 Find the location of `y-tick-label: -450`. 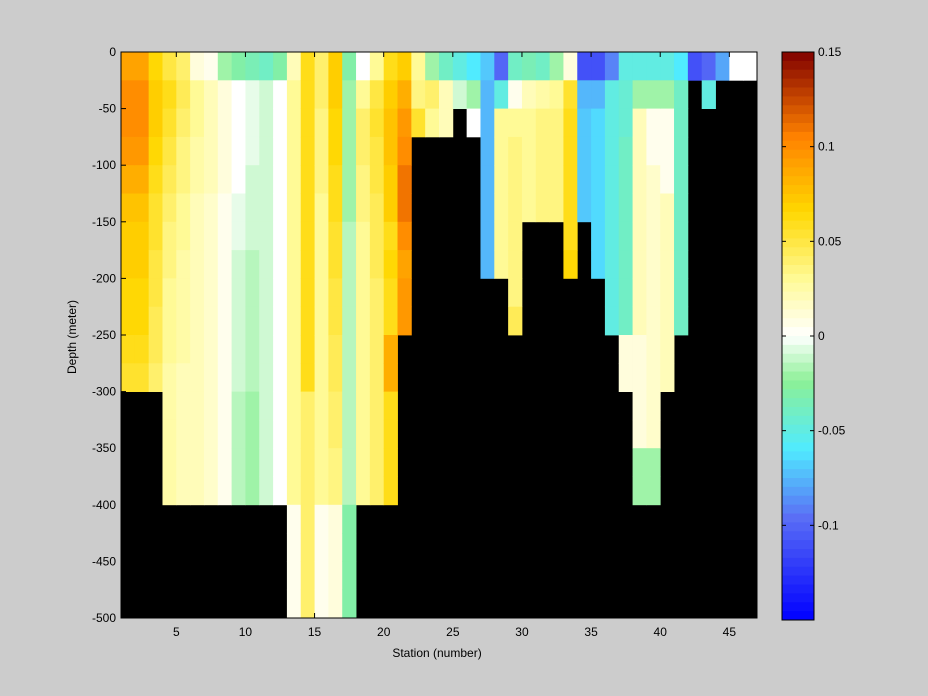

y-tick-label: -450 is located at coordinates (104, 561).